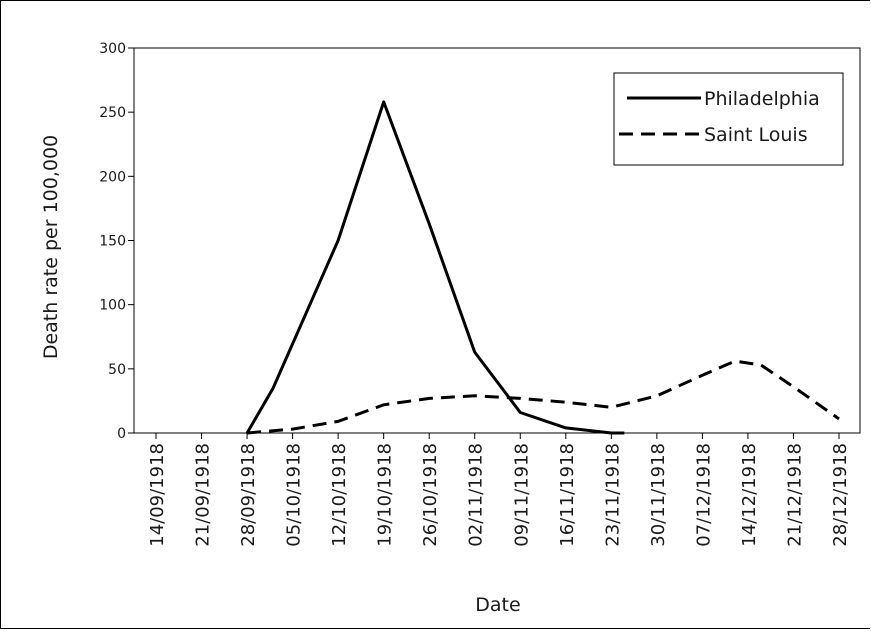 This screenshot has height=632, width=871. I want to click on x-tick-label: 21/12/1918, so click(794, 495).